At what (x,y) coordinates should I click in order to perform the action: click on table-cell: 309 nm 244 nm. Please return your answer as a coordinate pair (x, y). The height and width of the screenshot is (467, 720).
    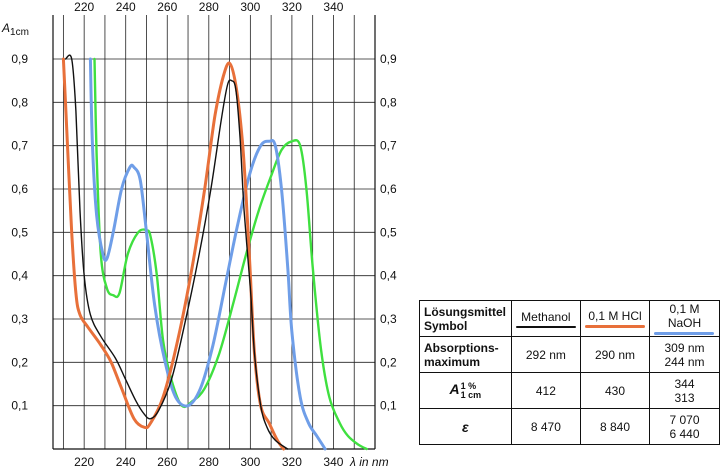
    Looking at the image, I should click on (684, 354).